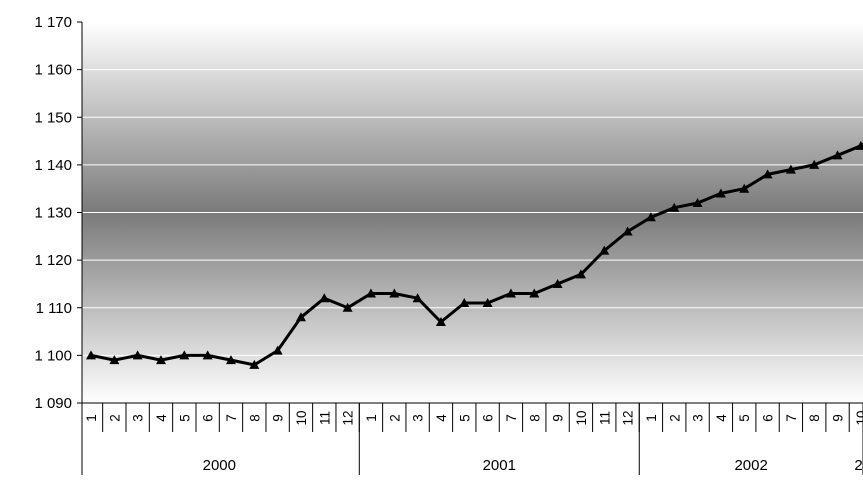 The image size is (863, 480). I want to click on x-year-label: 2002, so click(750, 465).